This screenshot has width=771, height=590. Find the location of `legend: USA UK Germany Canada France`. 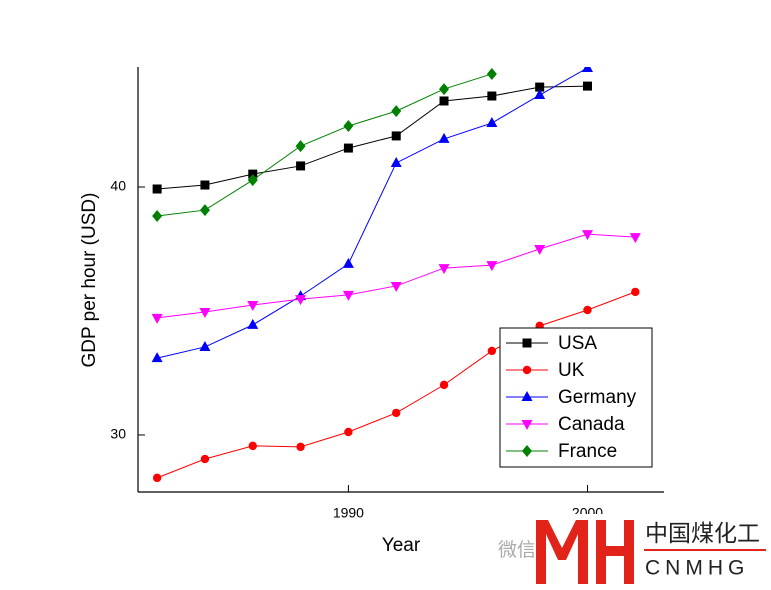

legend: USA UK Germany Canada France is located at coordinates (576, 397).